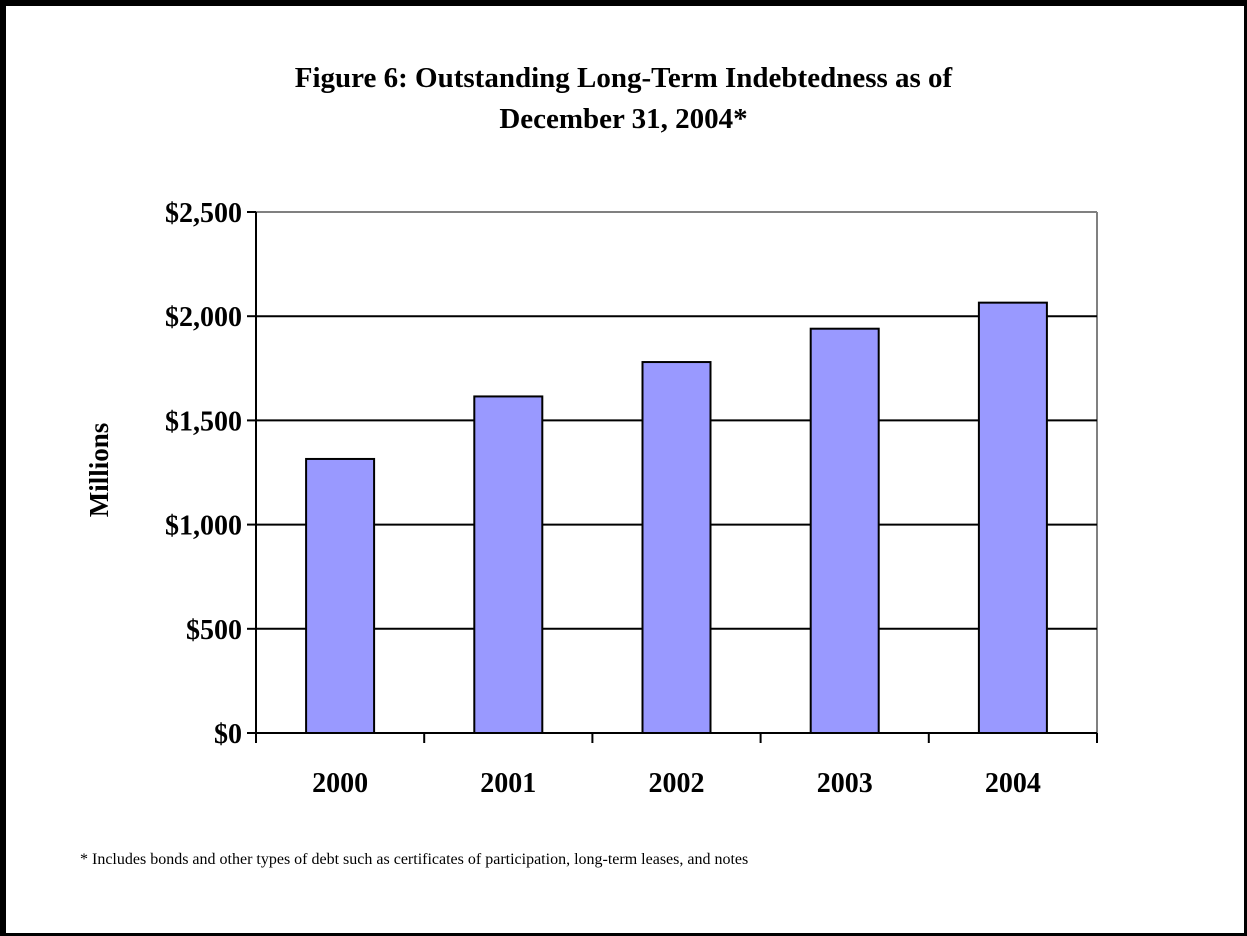 Image resolution: width=1247 pixels, height=936 pixels. What do you see at coordinates (203, 421) in the screenshot?
I see `y-tick-label: $1,500` at bounding box center [203, 421].